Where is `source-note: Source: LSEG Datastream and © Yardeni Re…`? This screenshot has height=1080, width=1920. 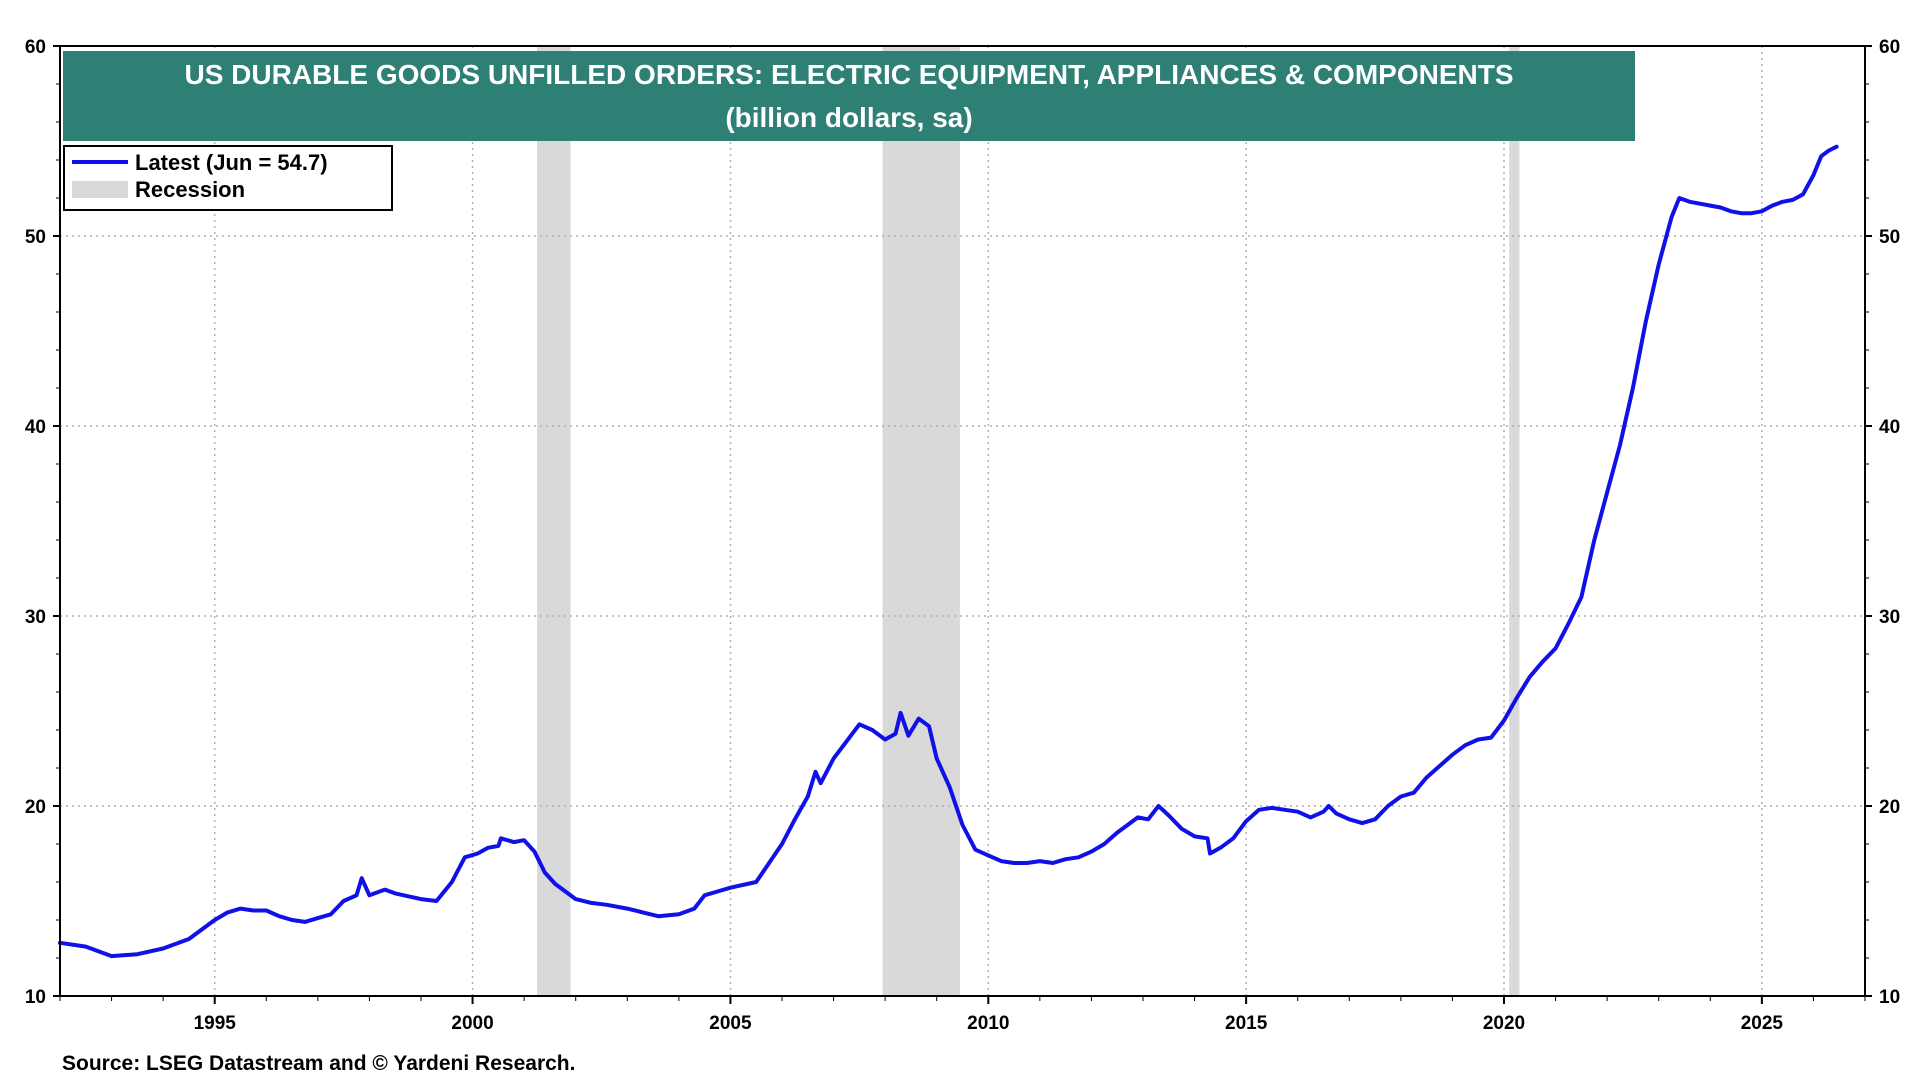 source-note: Source: LSEG Datastream and © Yardeni Re… is located at coordinates (318, 1063).